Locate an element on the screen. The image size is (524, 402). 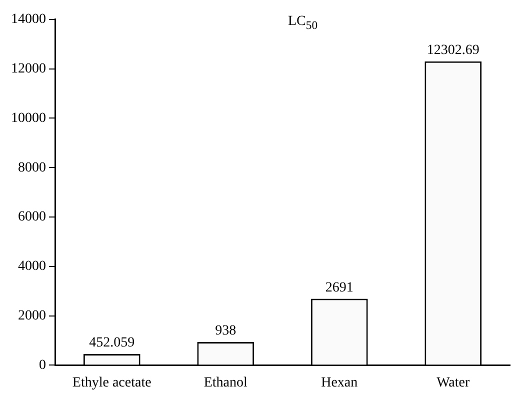
y-tick-label: 4000 is located at coordinates (32, 266).